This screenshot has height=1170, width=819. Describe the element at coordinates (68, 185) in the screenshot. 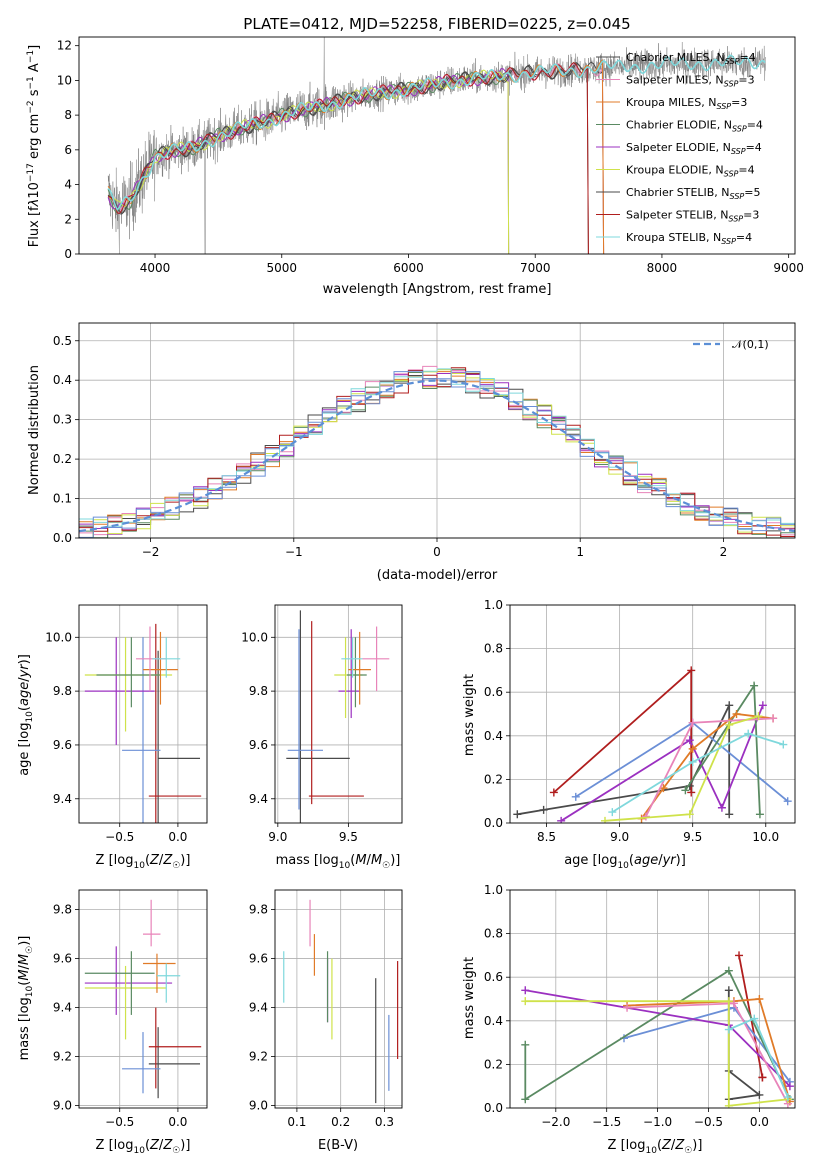

I see `y-tick-label: 4` at that location.